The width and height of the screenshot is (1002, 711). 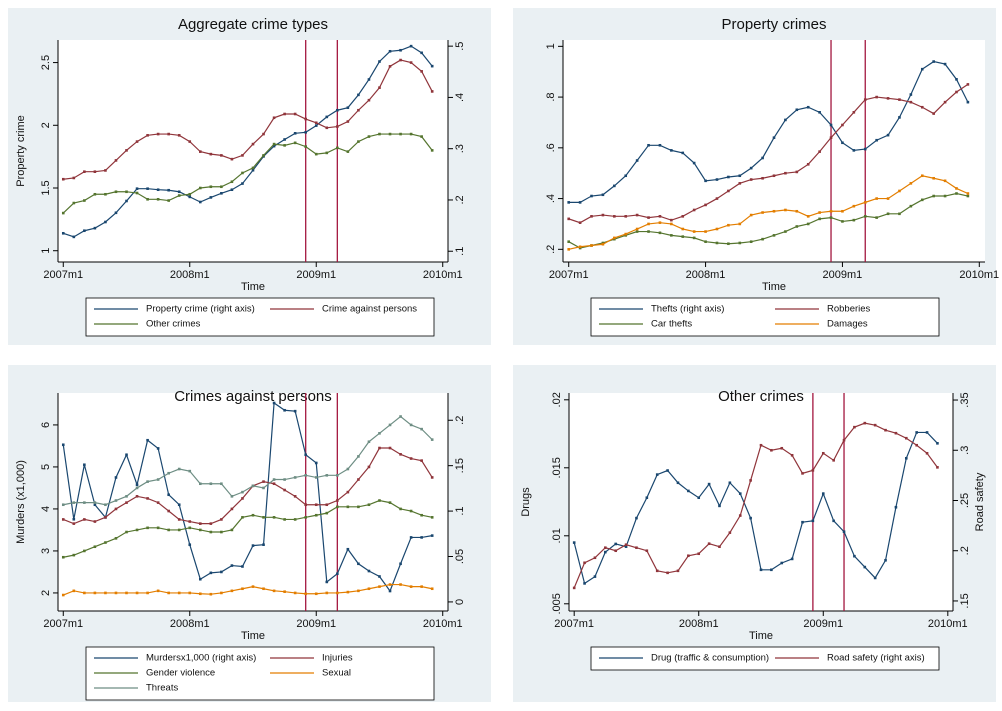 I want to click on y2-tick-label: .05, so click(x=460, y=556).